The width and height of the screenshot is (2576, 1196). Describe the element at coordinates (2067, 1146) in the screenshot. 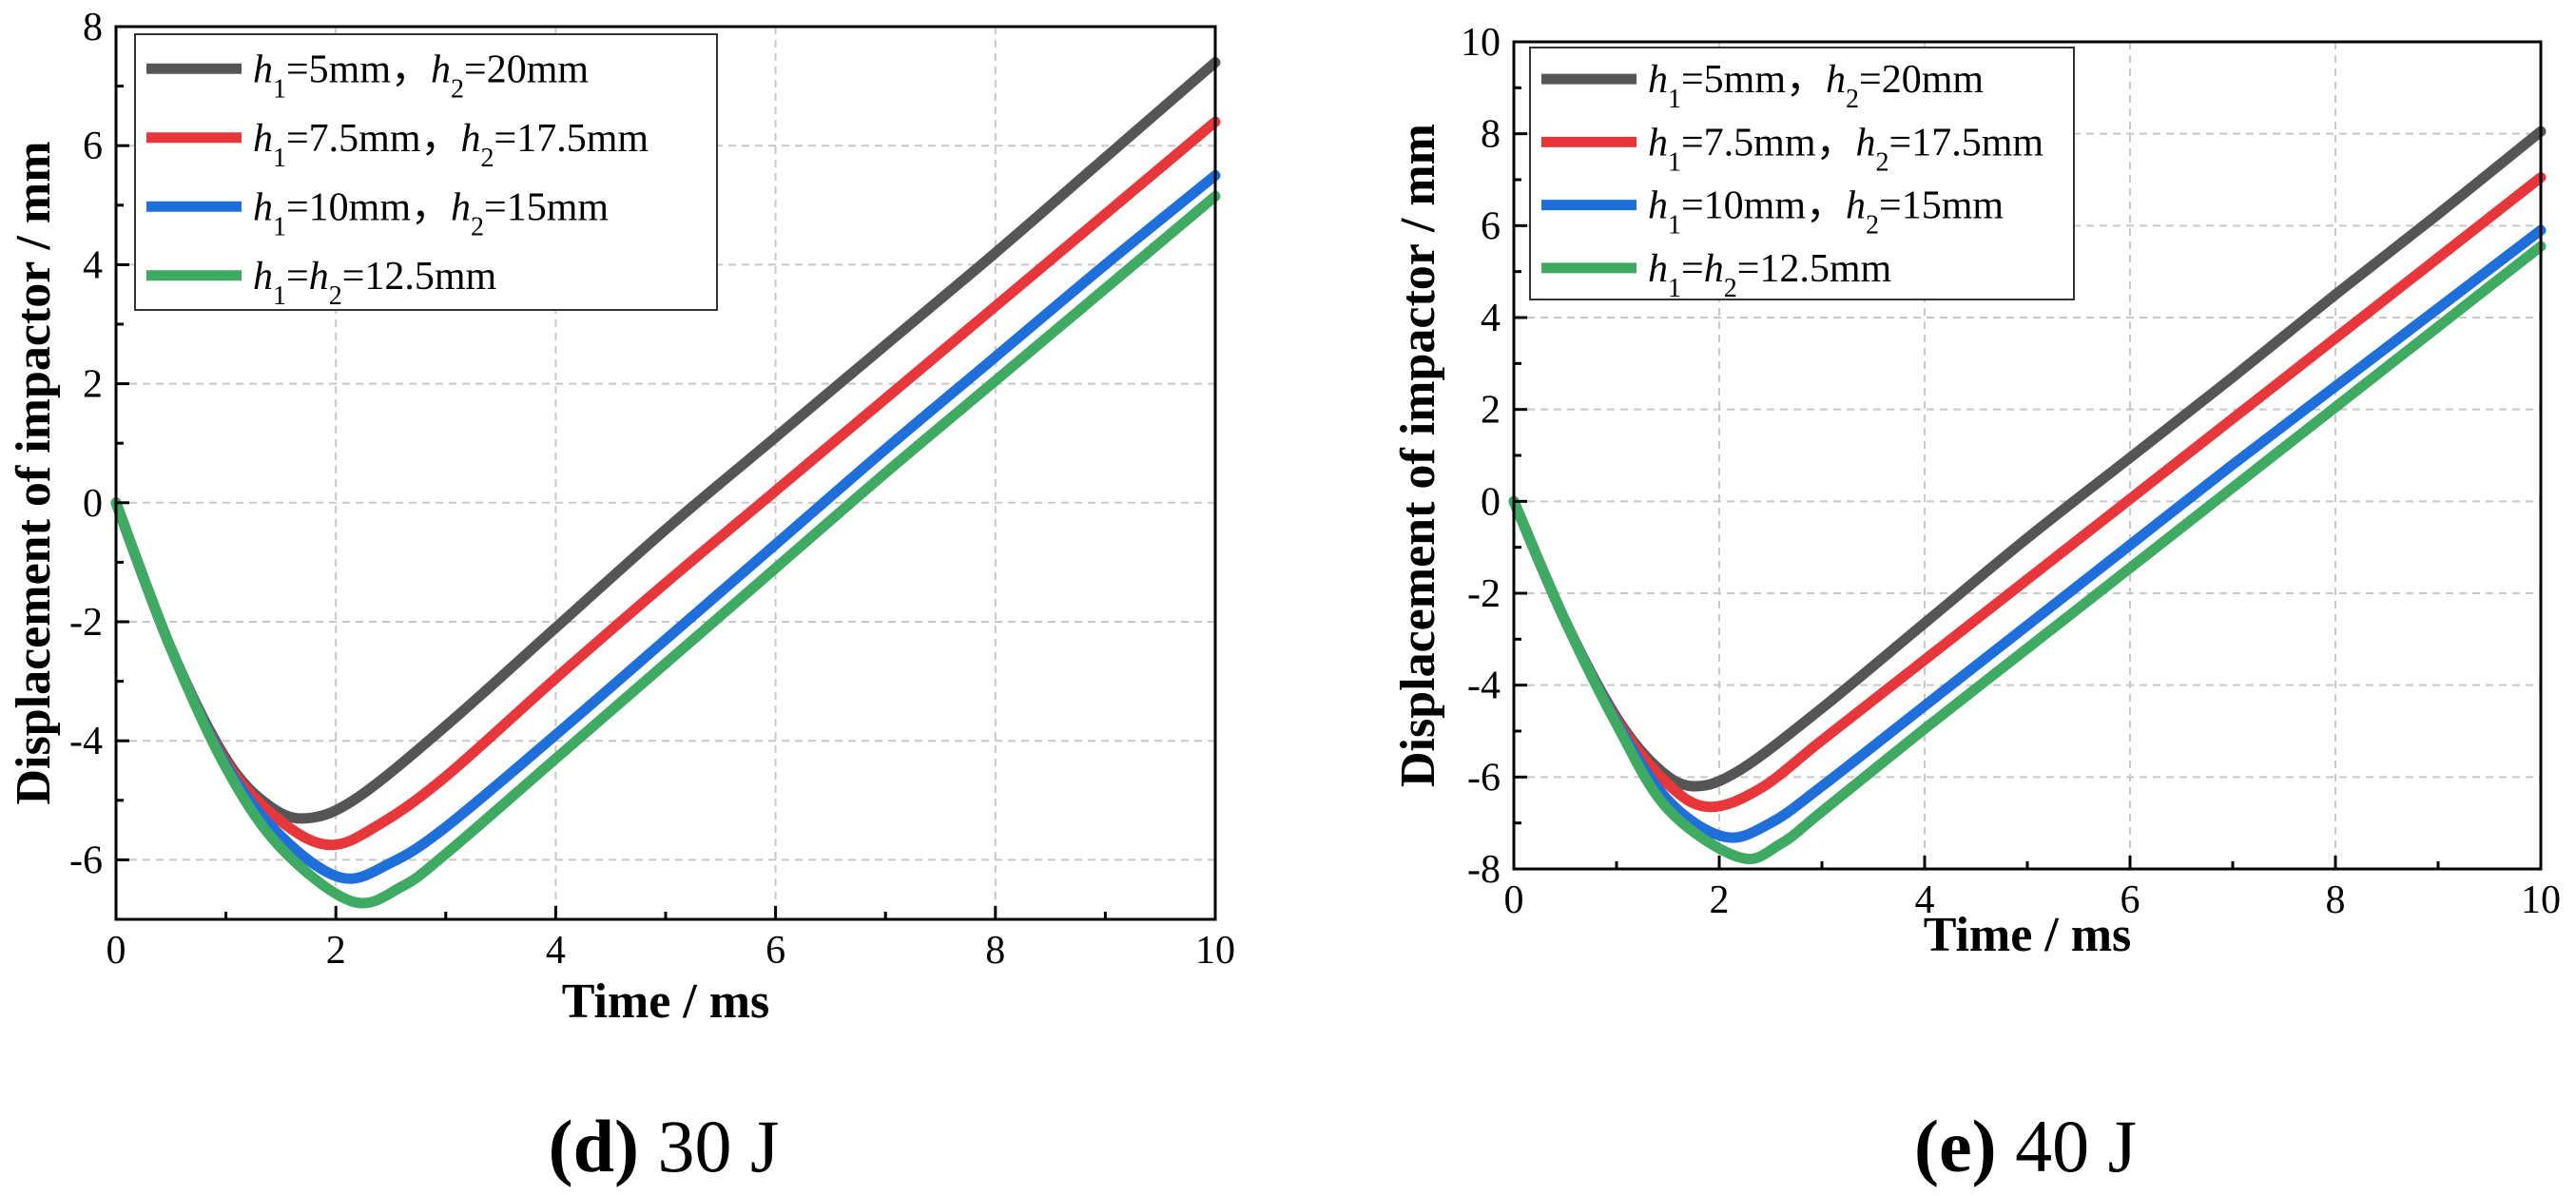

I see `panel-caption-text: 40 J` at that location.